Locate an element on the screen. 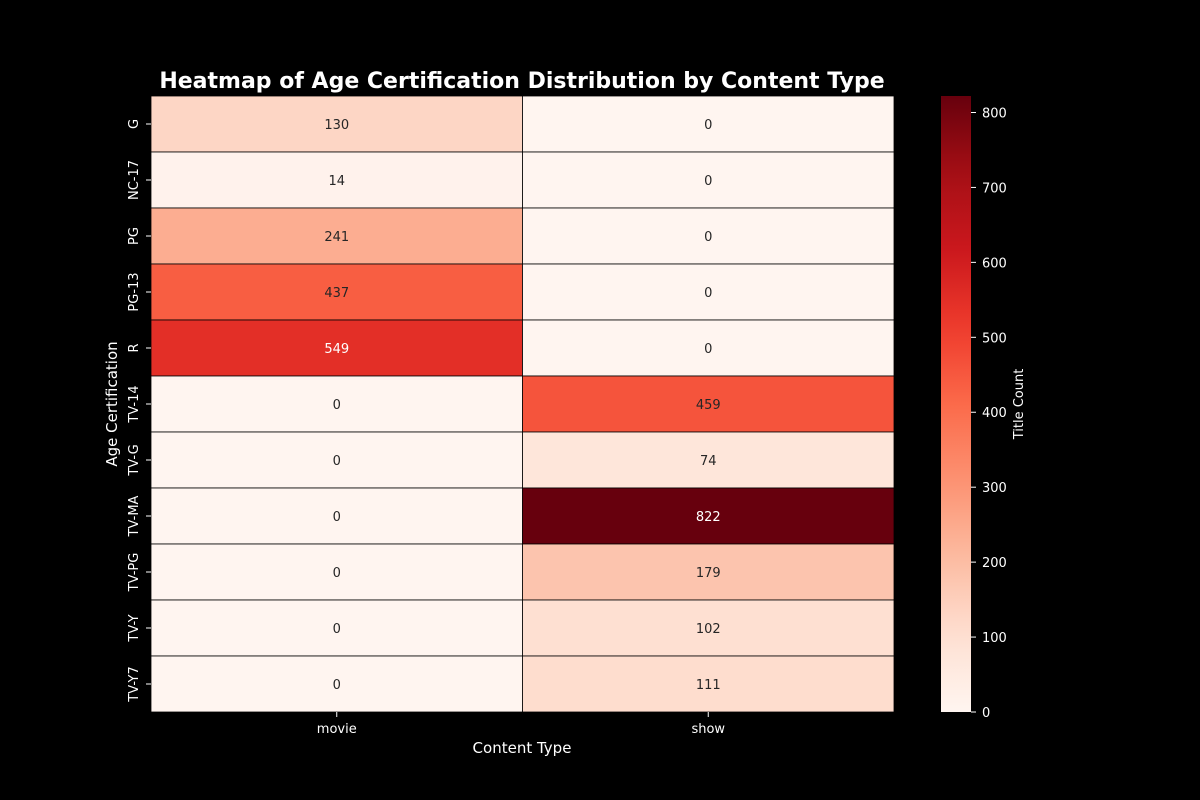 The image size is (1200, 800). y-tick-label: TV-PG is located at coordinates (134, 573).